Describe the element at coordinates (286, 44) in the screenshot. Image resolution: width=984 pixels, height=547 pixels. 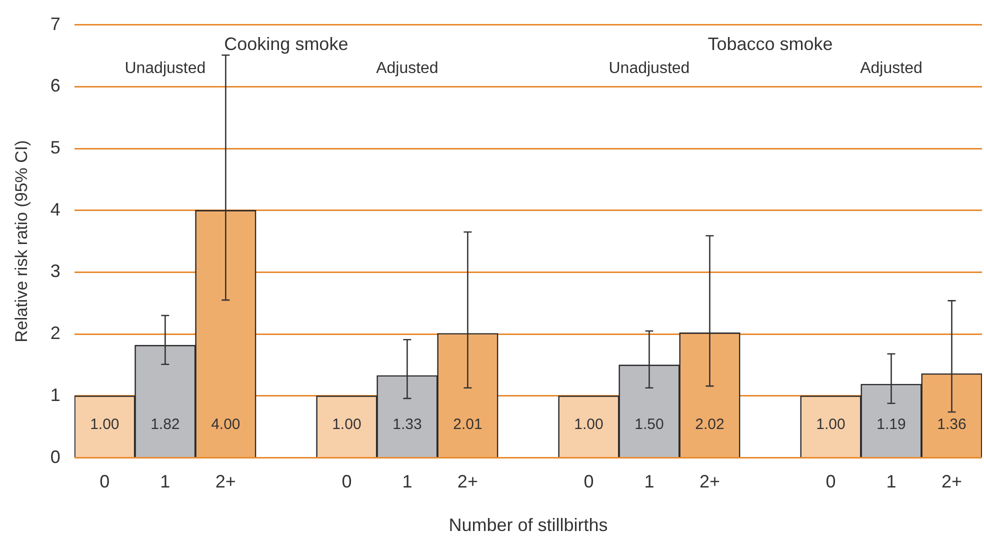
I see `annotation: Cooking smoke` at that location.